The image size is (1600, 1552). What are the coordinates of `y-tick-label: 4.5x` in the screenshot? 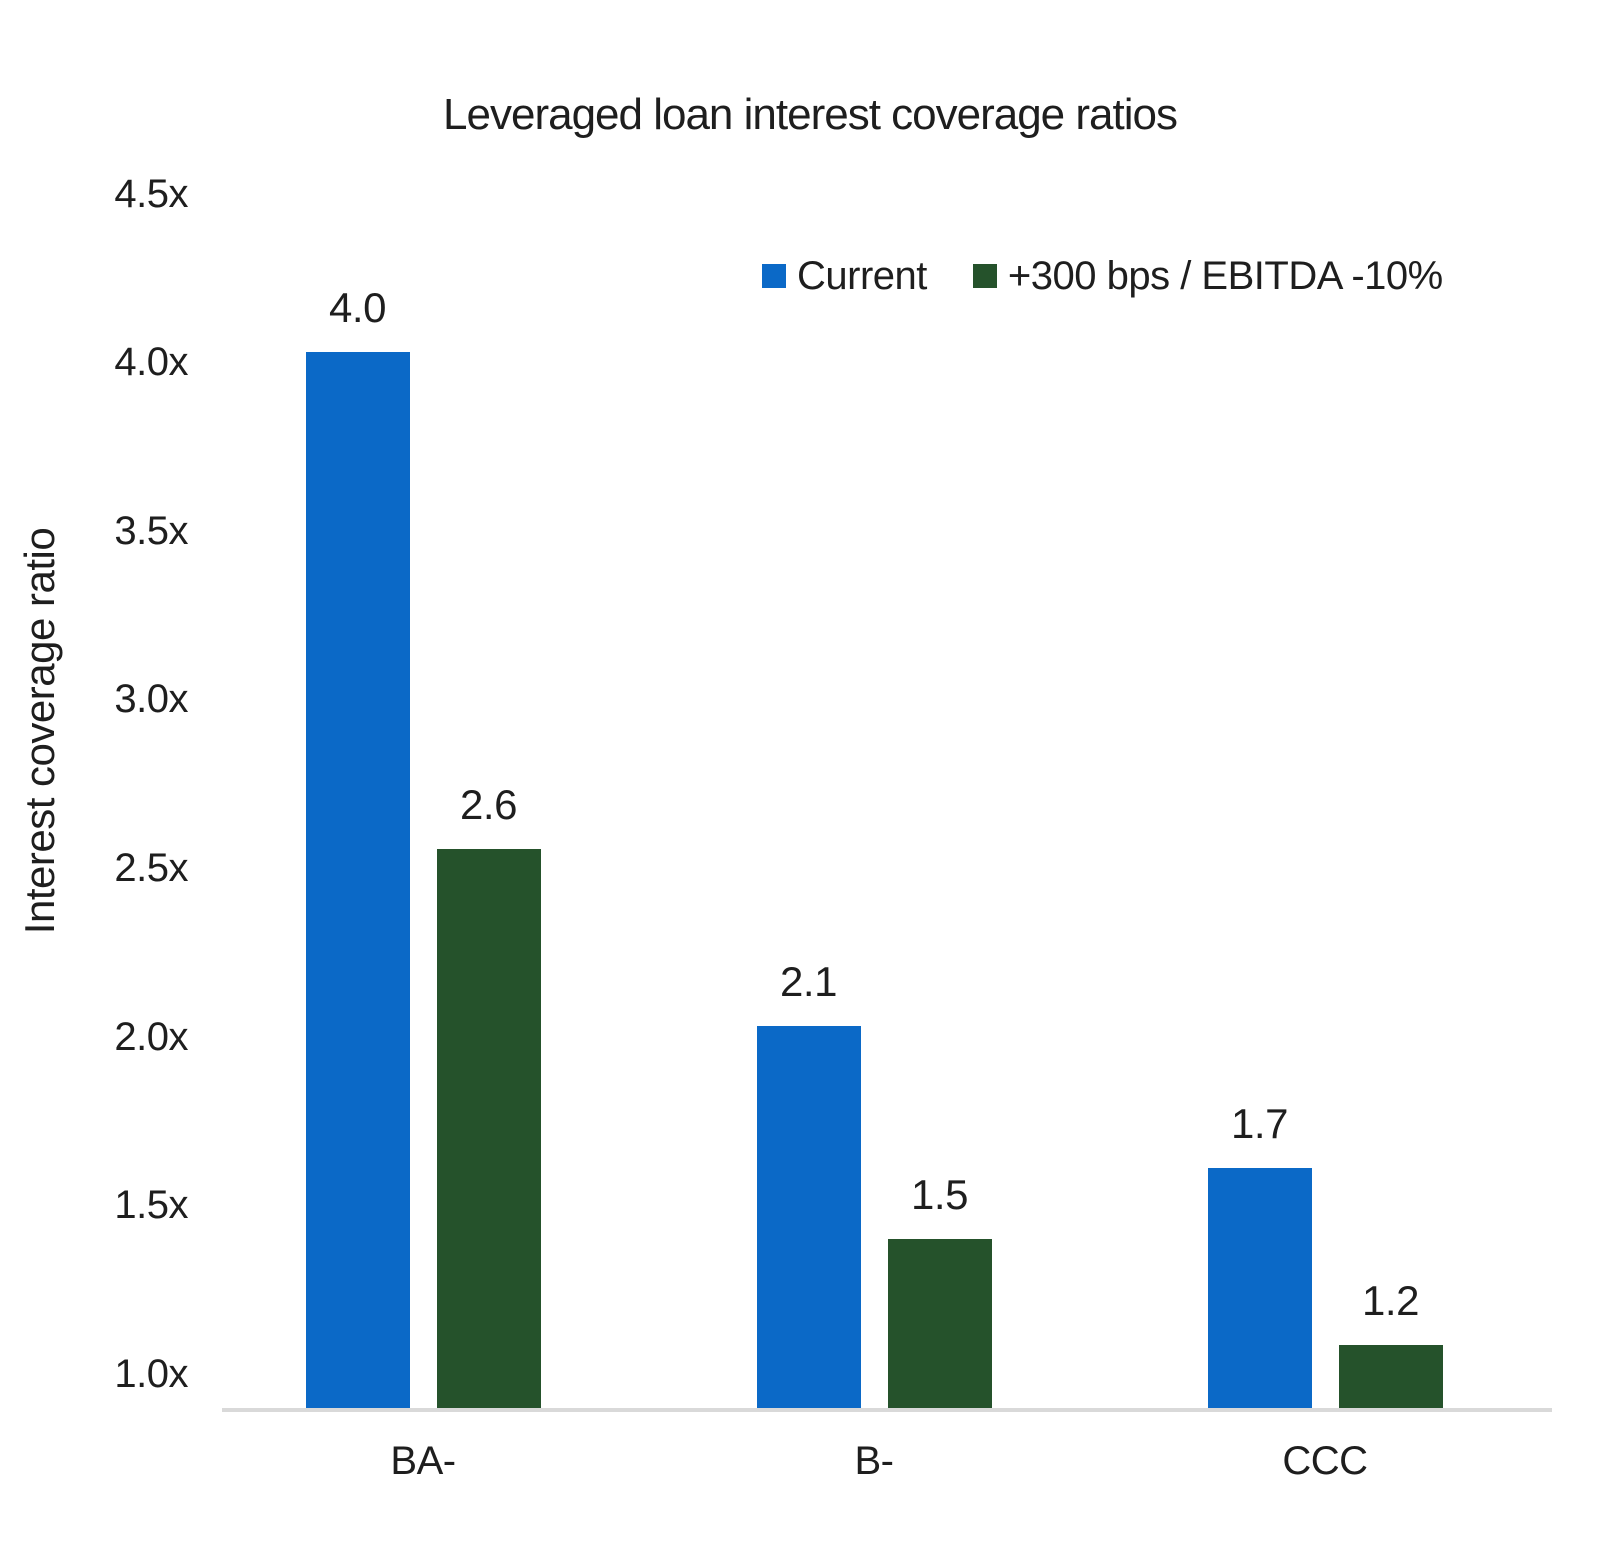 It's located at (151, 193).